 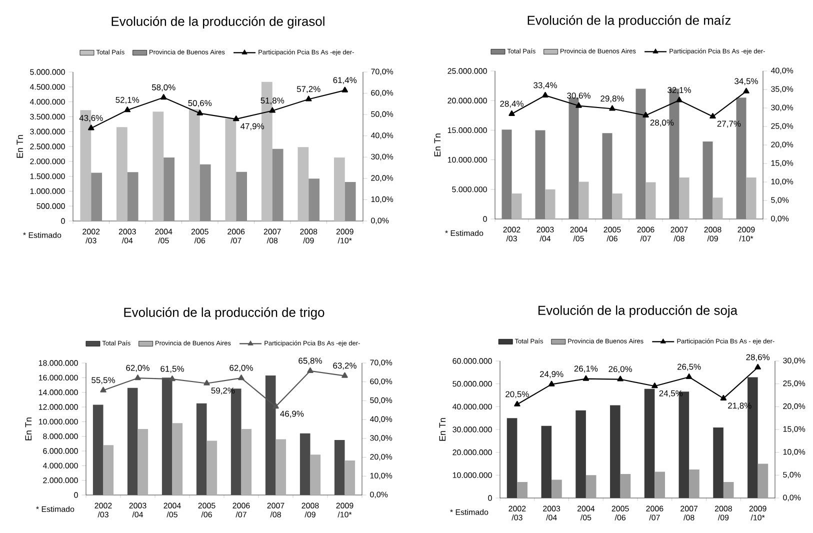 I want to click on data-label: 27,7%, so click(x=729, y=124).